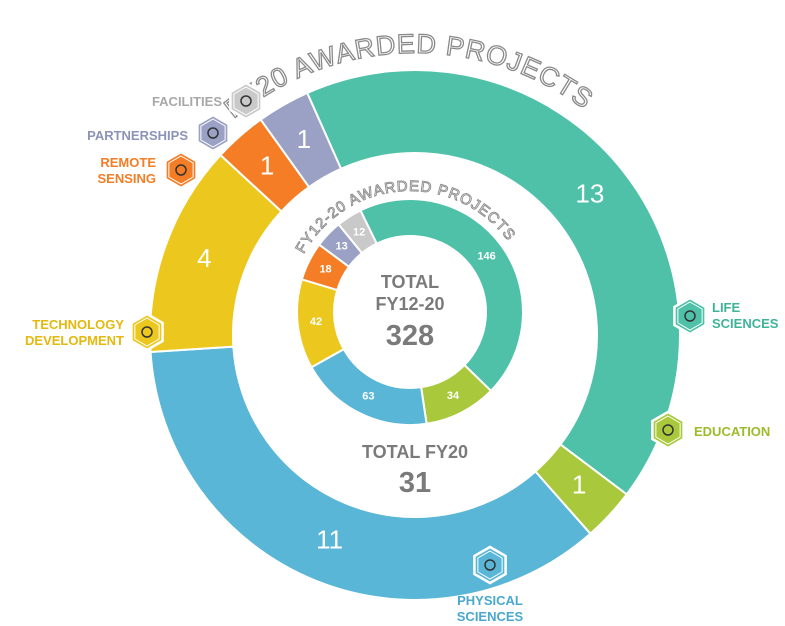 This screenshot has width=785, height=626. What do you see at coordinates (137, 135) in the screenshot?
I see `category-label: PARTNERSHIPS` at bounding box center [137, 135].